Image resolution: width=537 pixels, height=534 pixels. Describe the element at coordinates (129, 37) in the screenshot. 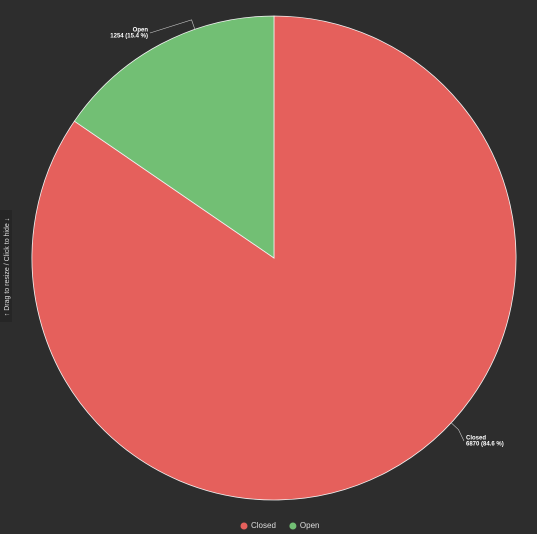

I see `data-label-value: 1254 (15.4 %)` at that location.